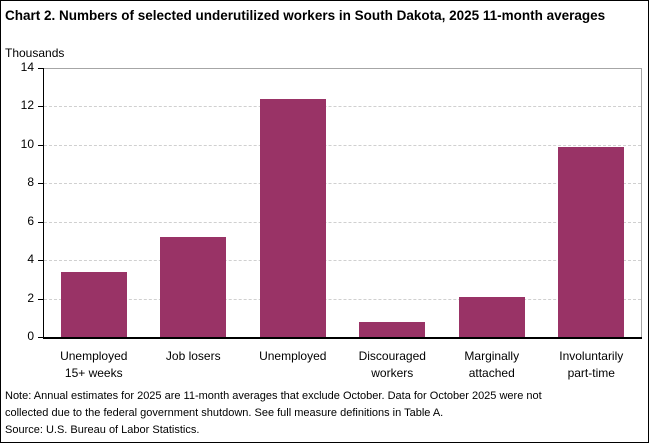 This screenshot has height=443, width=649. I want to click on x-tick-label: Job losers, so click(193, 356).